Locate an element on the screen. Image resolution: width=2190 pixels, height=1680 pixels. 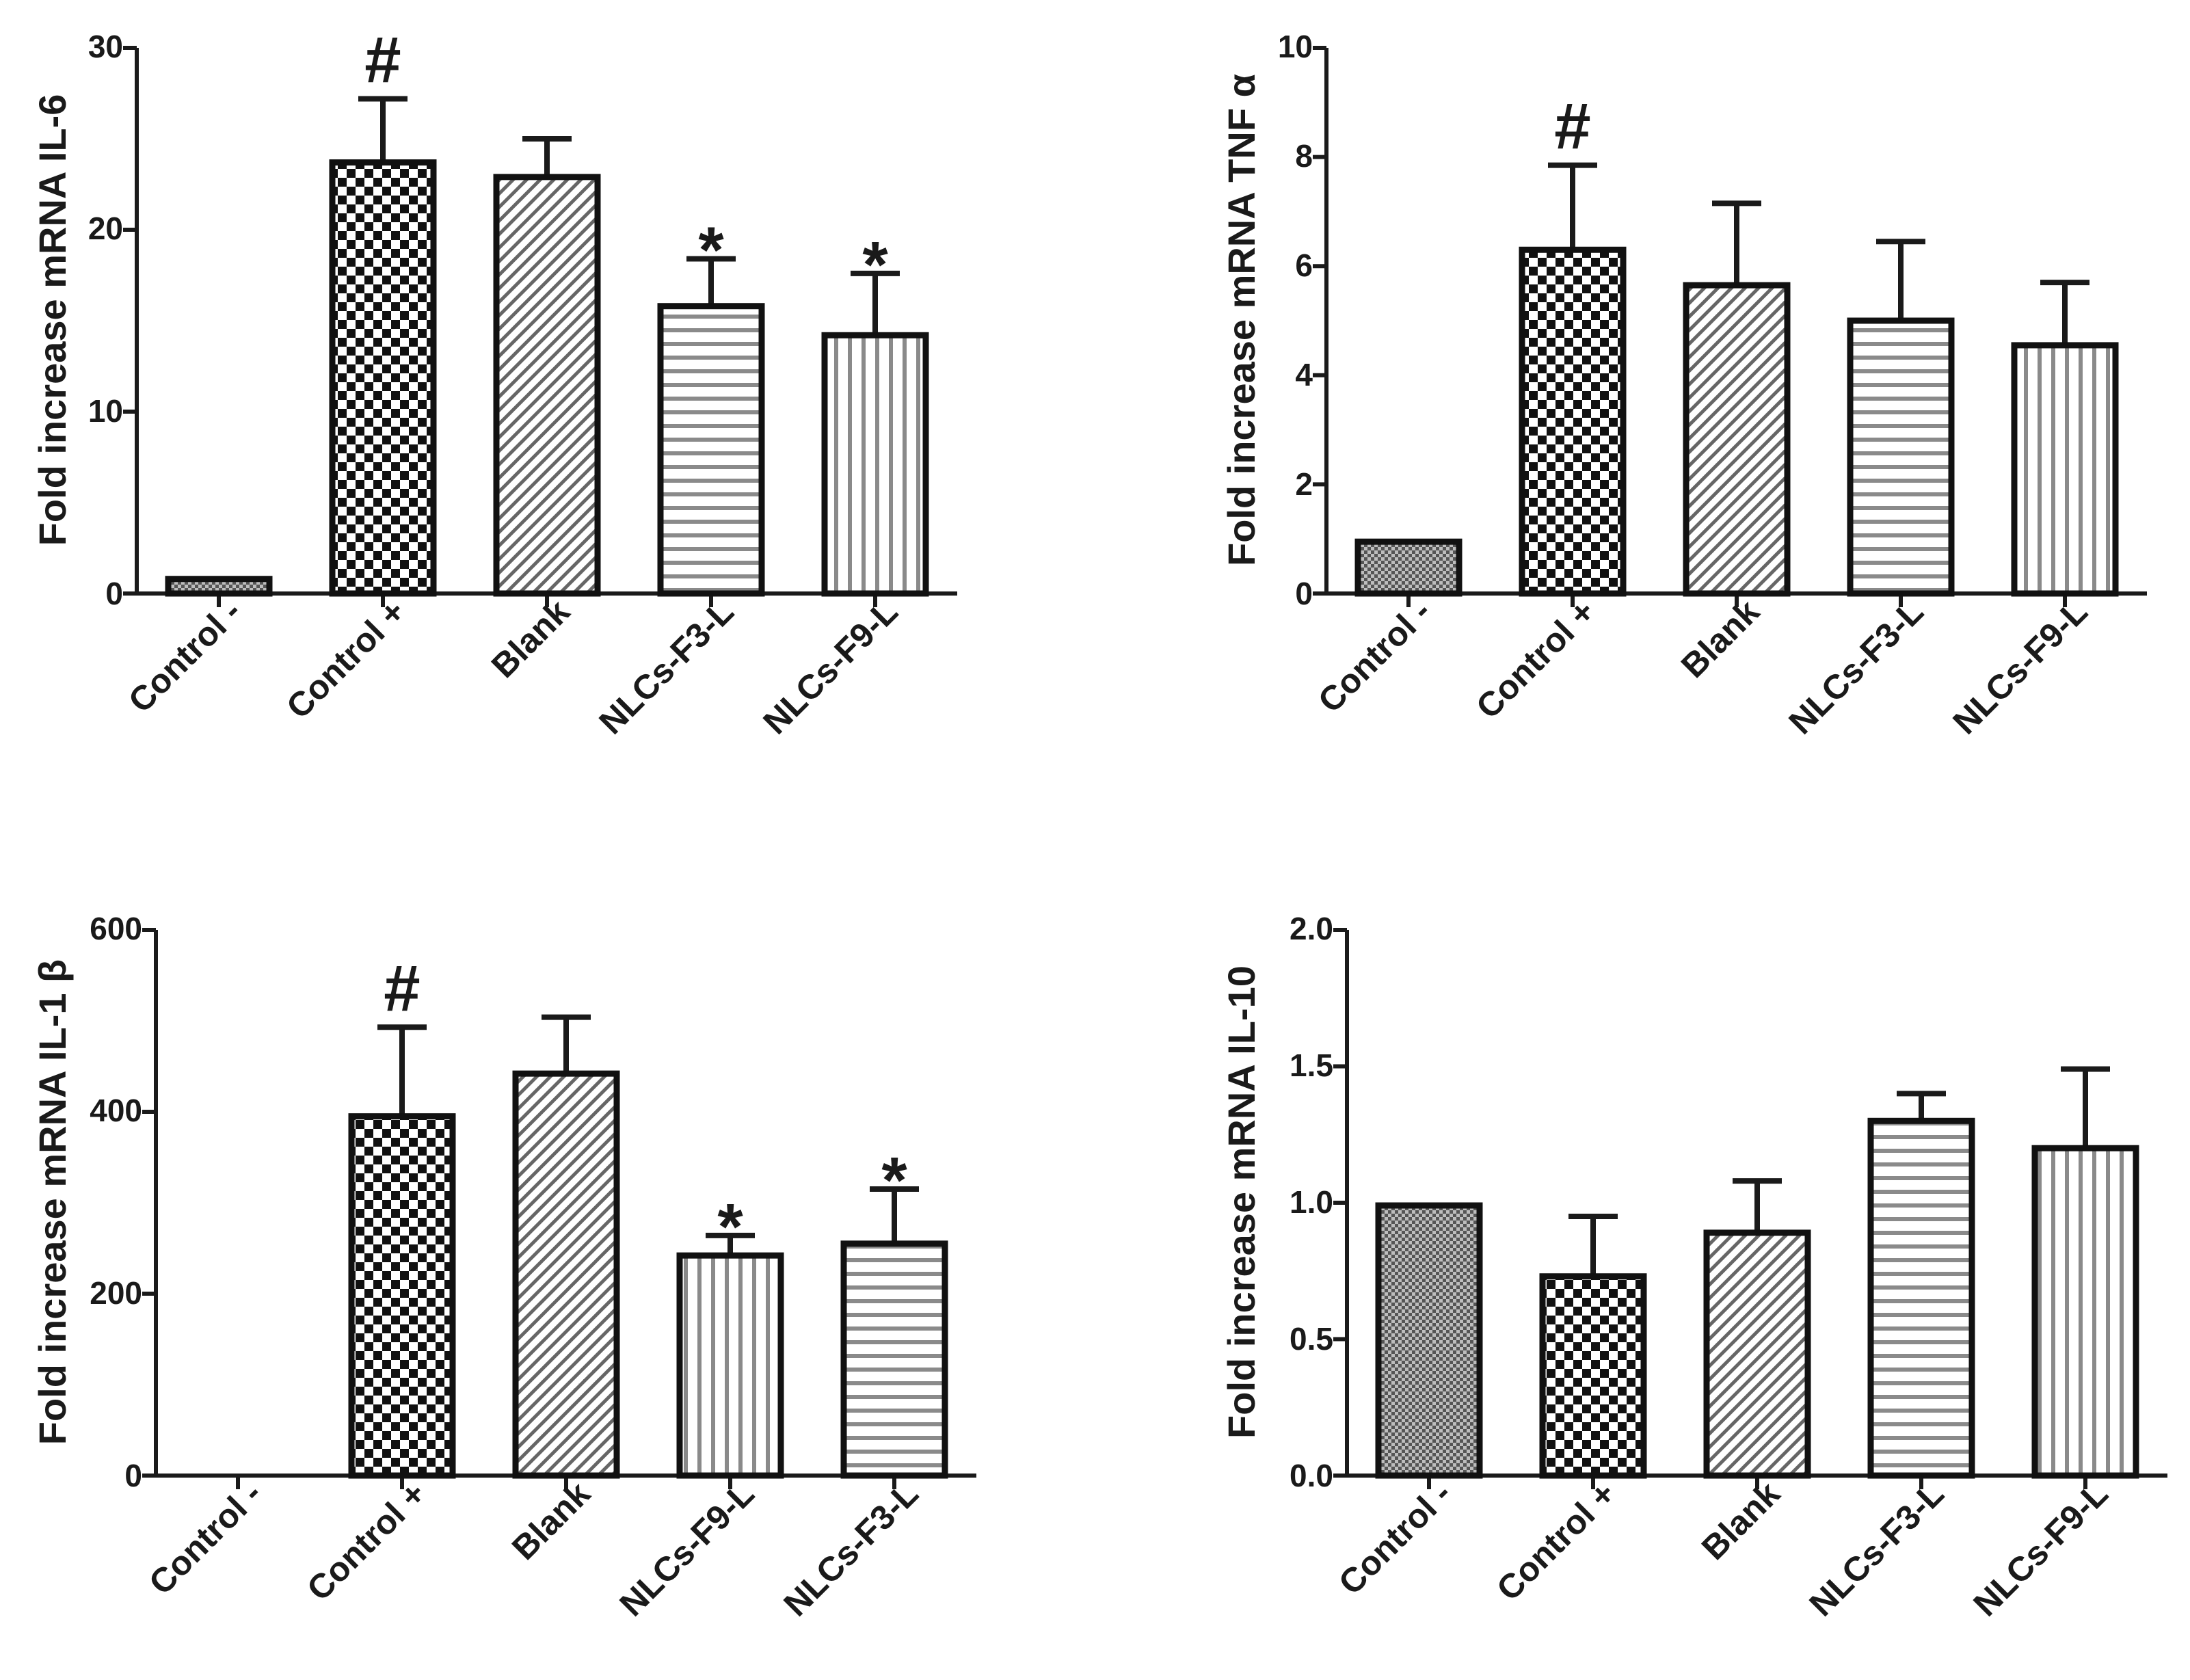
ytick-label: 4 is located at coordinates (1304, 374).